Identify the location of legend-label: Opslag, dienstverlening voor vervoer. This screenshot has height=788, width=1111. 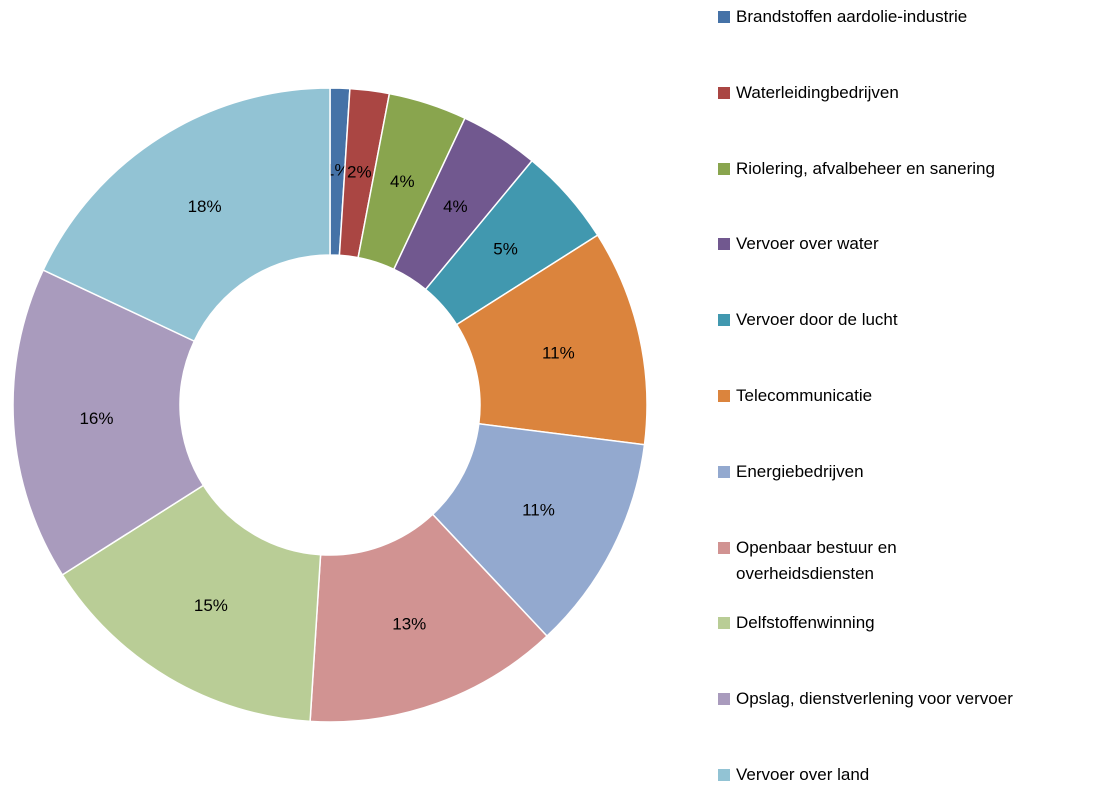
(874, 699).